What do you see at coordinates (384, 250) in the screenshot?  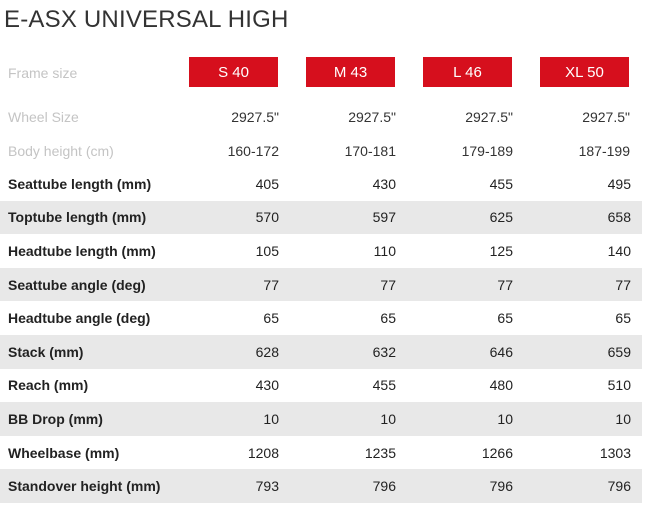 I see `cell-value: 110` at bounding box center [384, 250].